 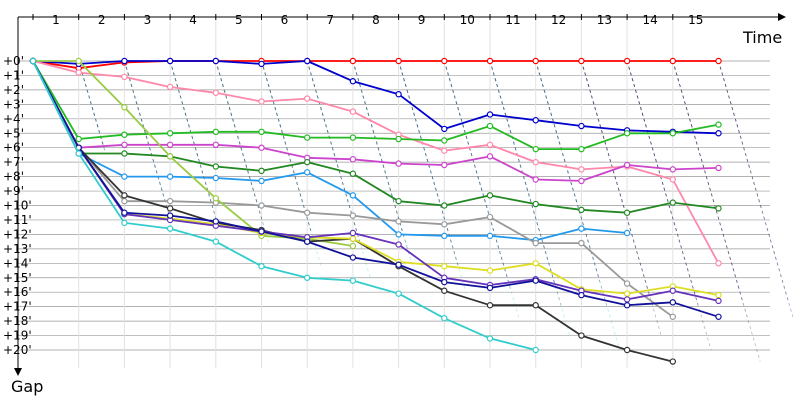 What do you see at coordinates (13, 191) in the screenshot?
I see `y-tick-label: +9'` at bounding box center [13, 191].